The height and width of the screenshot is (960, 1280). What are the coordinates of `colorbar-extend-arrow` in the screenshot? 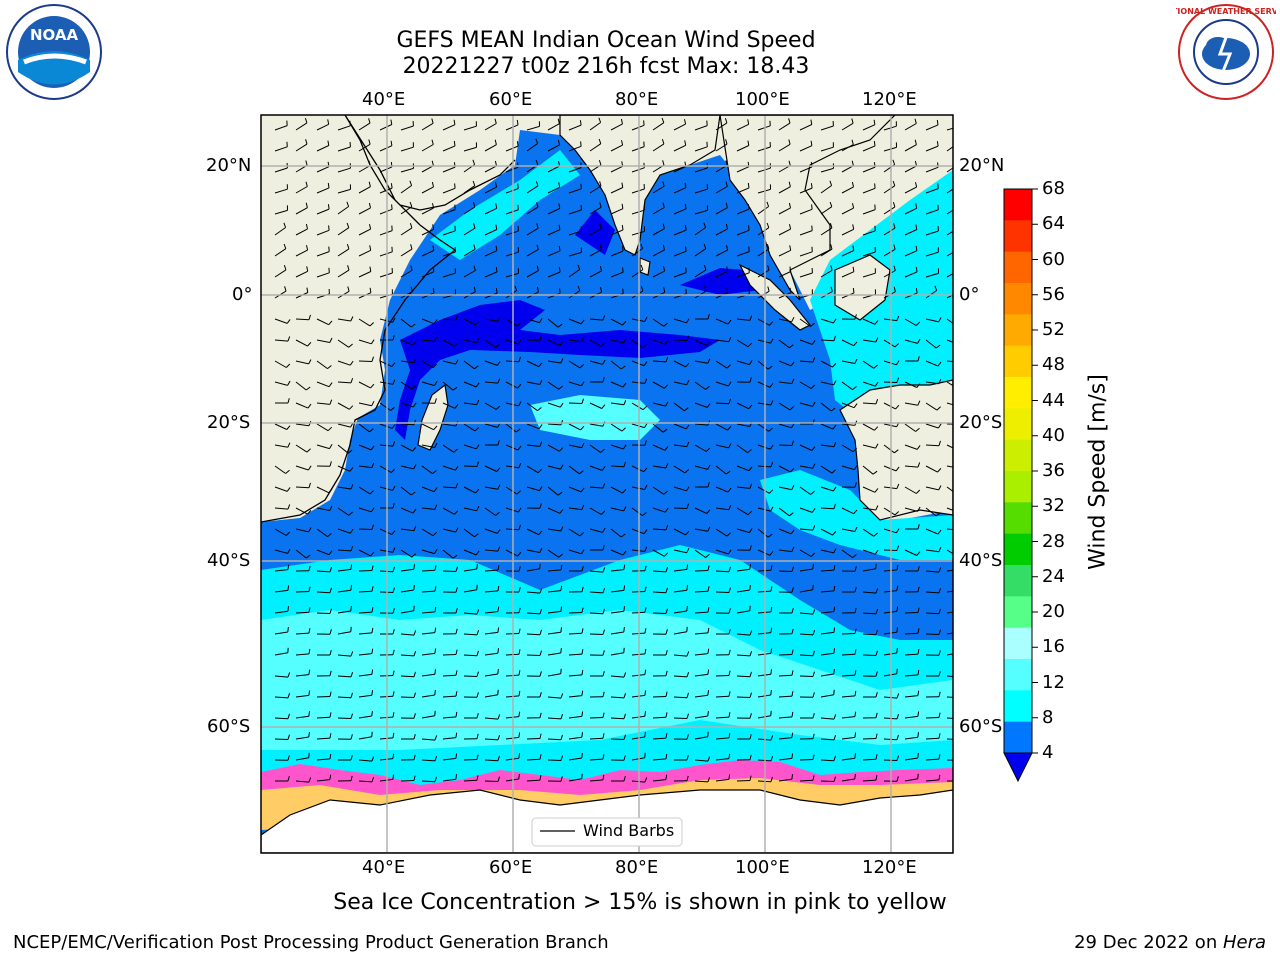 It's located at (1018, 767).